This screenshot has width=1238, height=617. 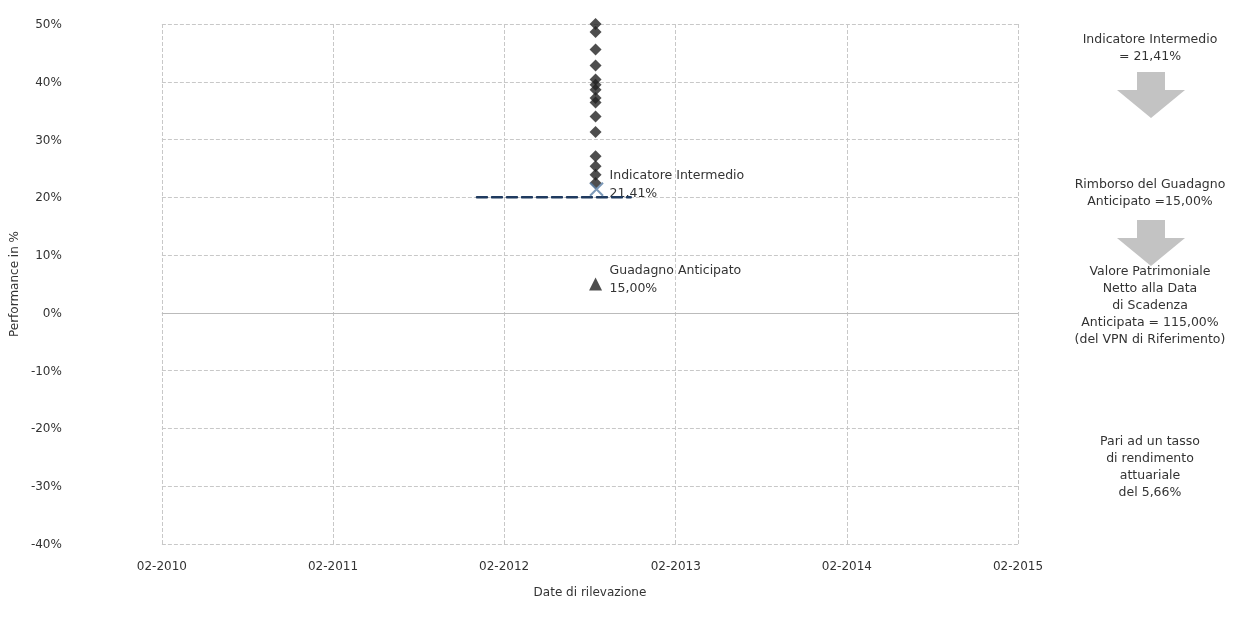 What do you see at coordinates (46, 544) in the screenshot?
I see `y-tick-label: -40%` at bounding box center [46, 544].